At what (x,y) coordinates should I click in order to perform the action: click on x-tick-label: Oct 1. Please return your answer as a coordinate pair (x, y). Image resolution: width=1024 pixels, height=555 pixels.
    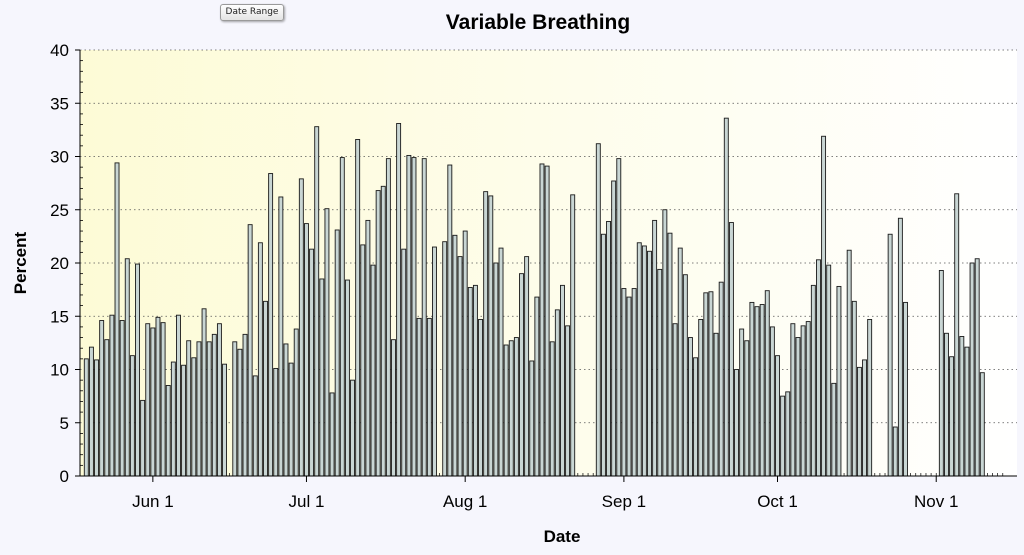
    Looking at the image, I should click on (777, 501).